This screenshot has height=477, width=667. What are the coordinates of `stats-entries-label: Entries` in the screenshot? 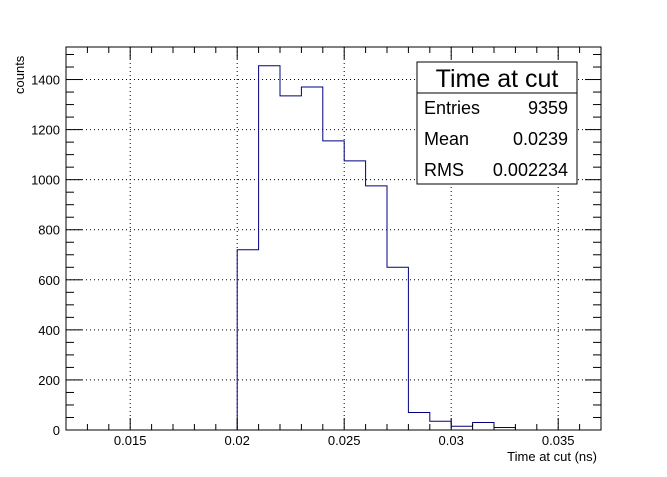 It's located at (452, 108).